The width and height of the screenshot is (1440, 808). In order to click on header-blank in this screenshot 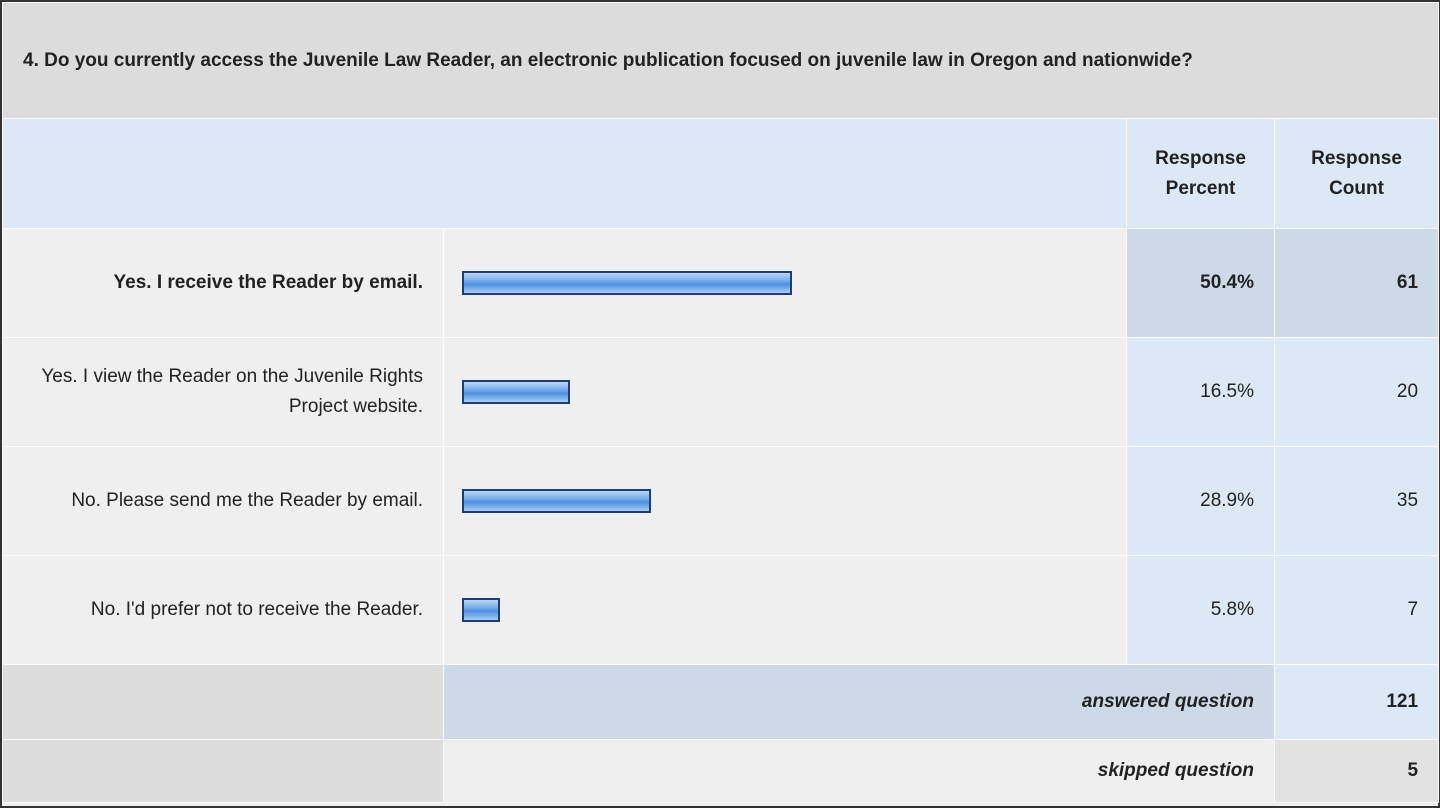, I will do `click(564, 173)`.